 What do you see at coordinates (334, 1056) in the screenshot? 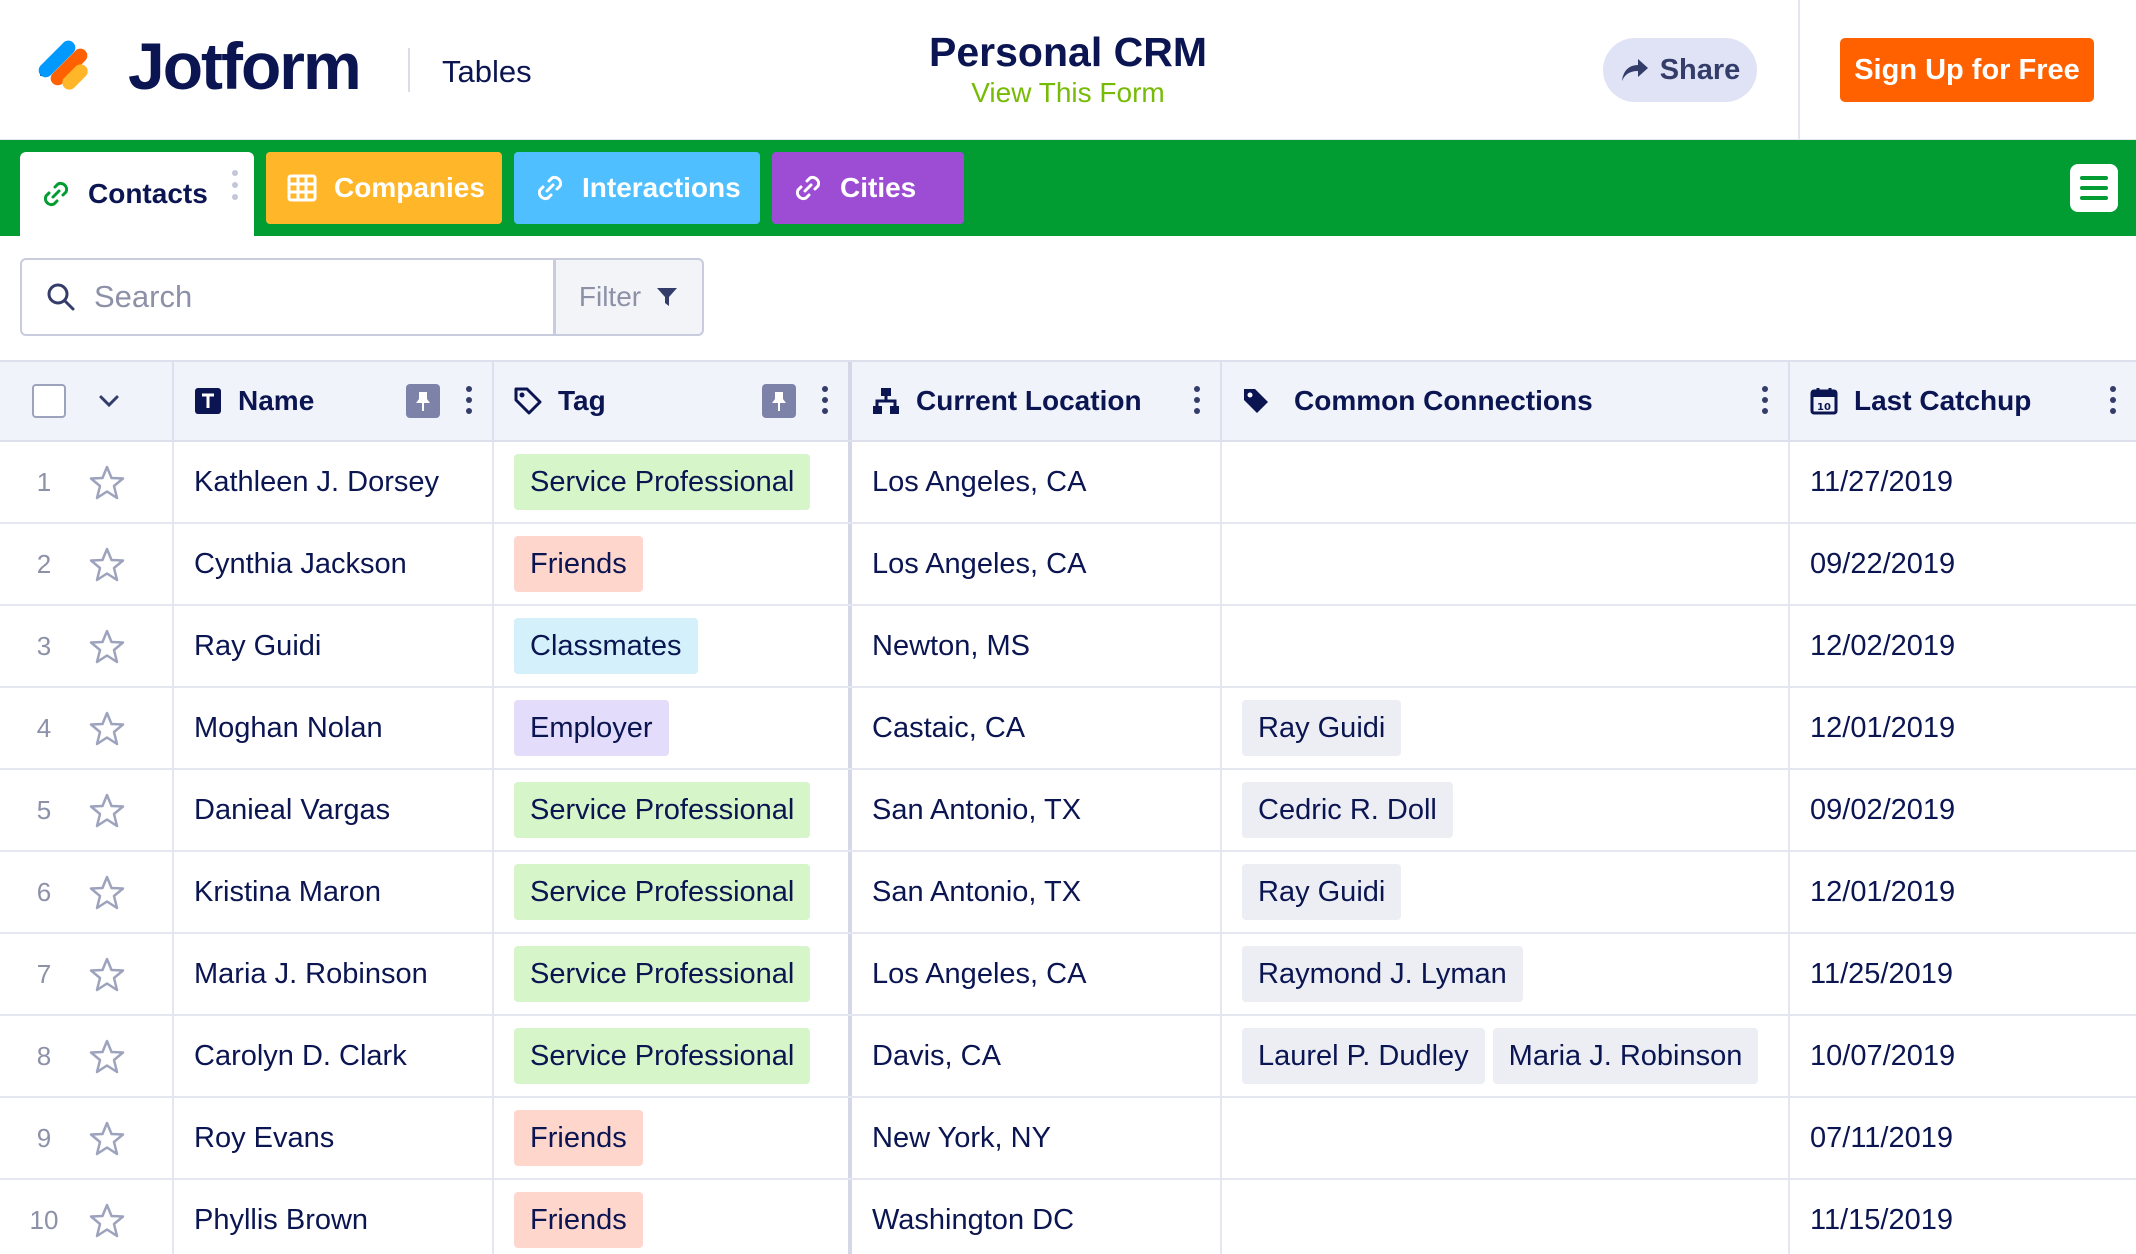
I see `name-cell: Carolyn D. Clark` at bounding box center [334, 1056].